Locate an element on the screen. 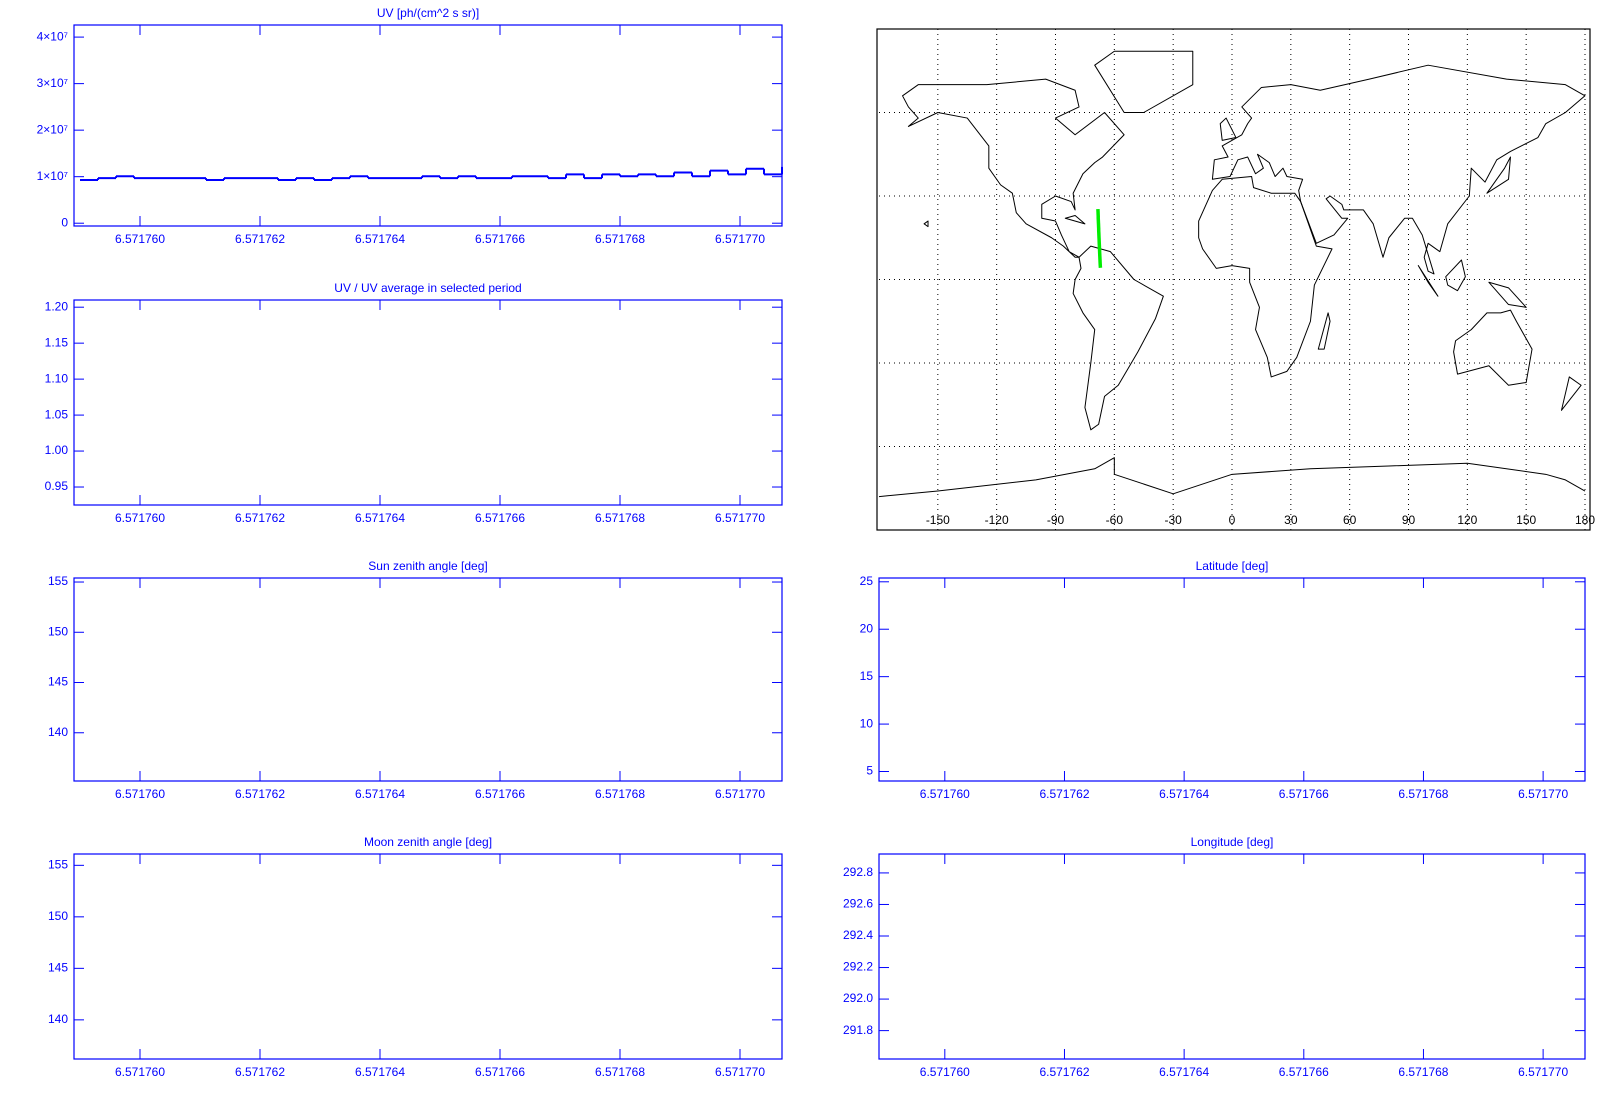 Image resolution: width=1600 pixels, height=1100 pixels. y-tick-label: 1.00 is located at coordinates (57, 450).